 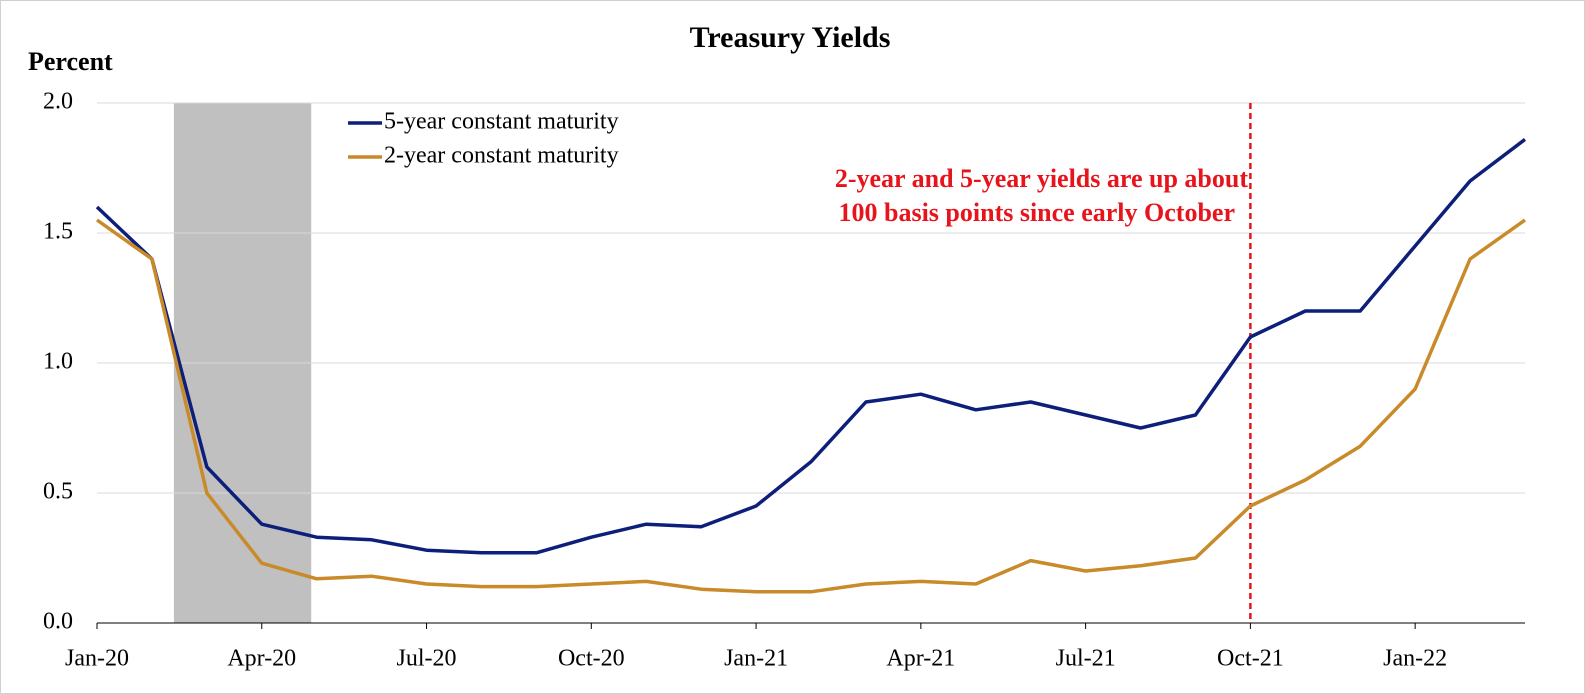 I want to click on x-tick-label: Jul-21, so click(x=1086, y=659).